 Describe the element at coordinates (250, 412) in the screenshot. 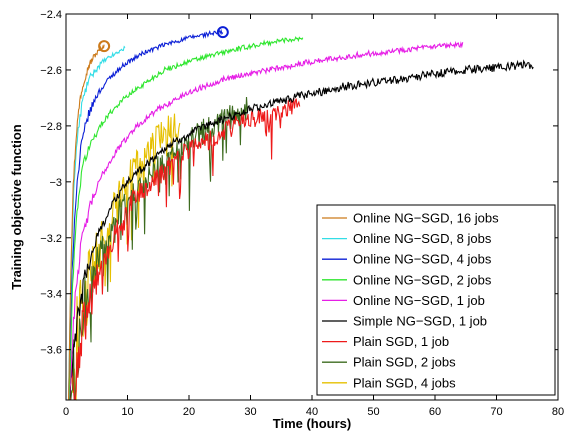

I see `x-tick-label: 30` at that location.